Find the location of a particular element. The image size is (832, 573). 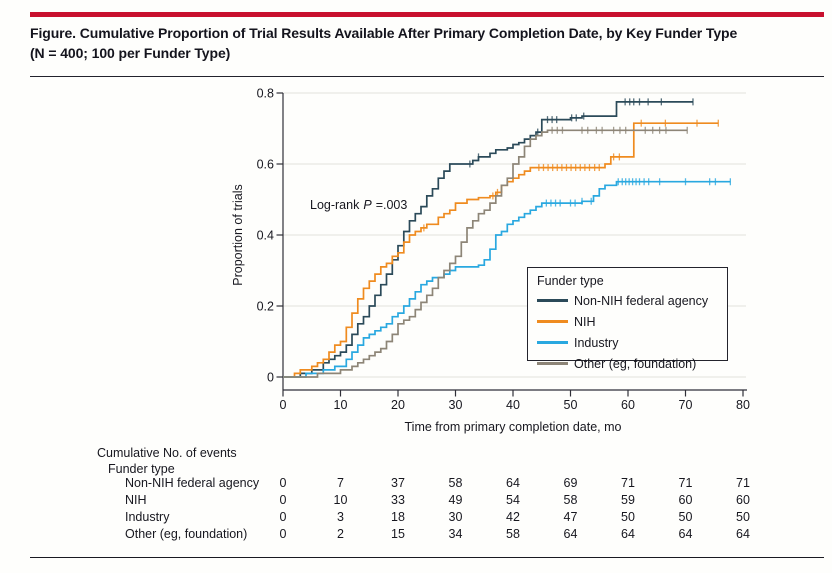

events-cell: 30 is located at coordinates (455, 517).